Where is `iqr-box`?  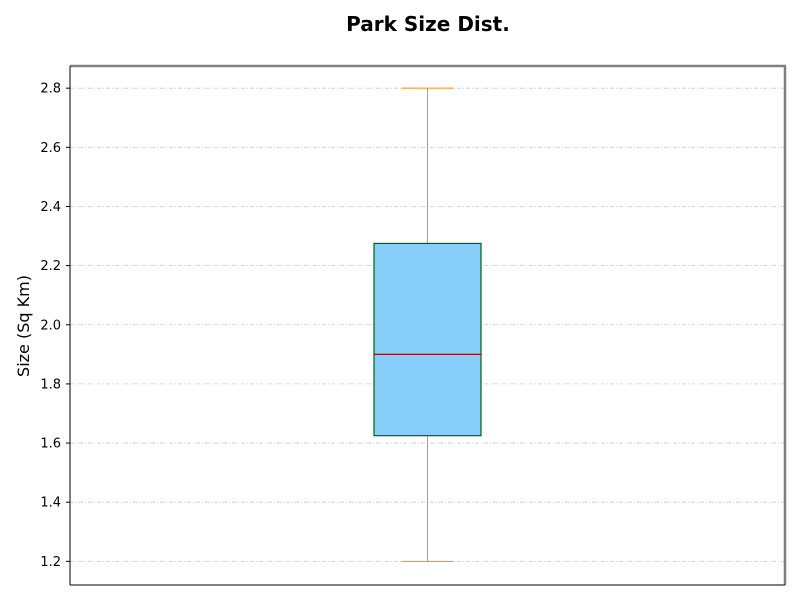 iqr-box is located at coordinates (427, 339).